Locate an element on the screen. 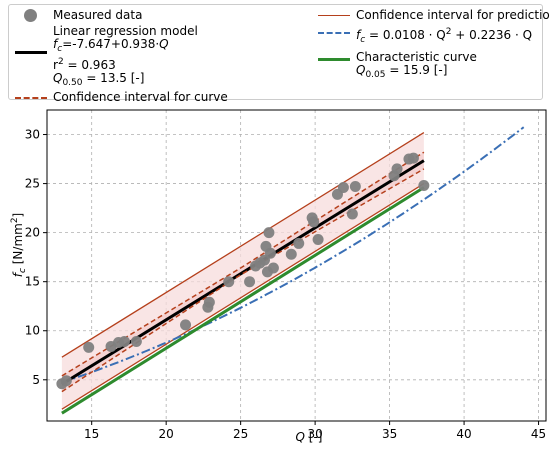 Image resolution: width=550 pixels, height=452 pixels. x-axis-label: Q [-] is located at coordinates (309, 437).